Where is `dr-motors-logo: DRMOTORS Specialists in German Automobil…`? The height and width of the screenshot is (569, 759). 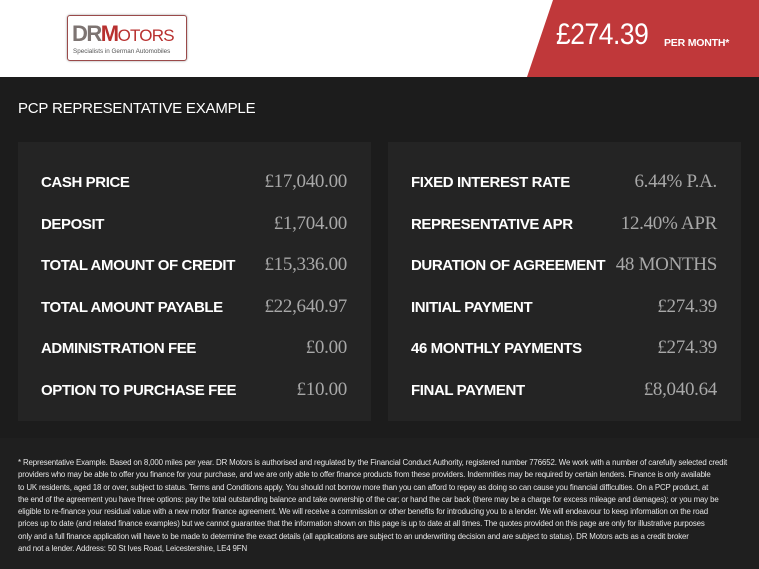 dr-motors-logo: DRMOTORS Specialists in German Automobil… is located at coordinates (127, 38).